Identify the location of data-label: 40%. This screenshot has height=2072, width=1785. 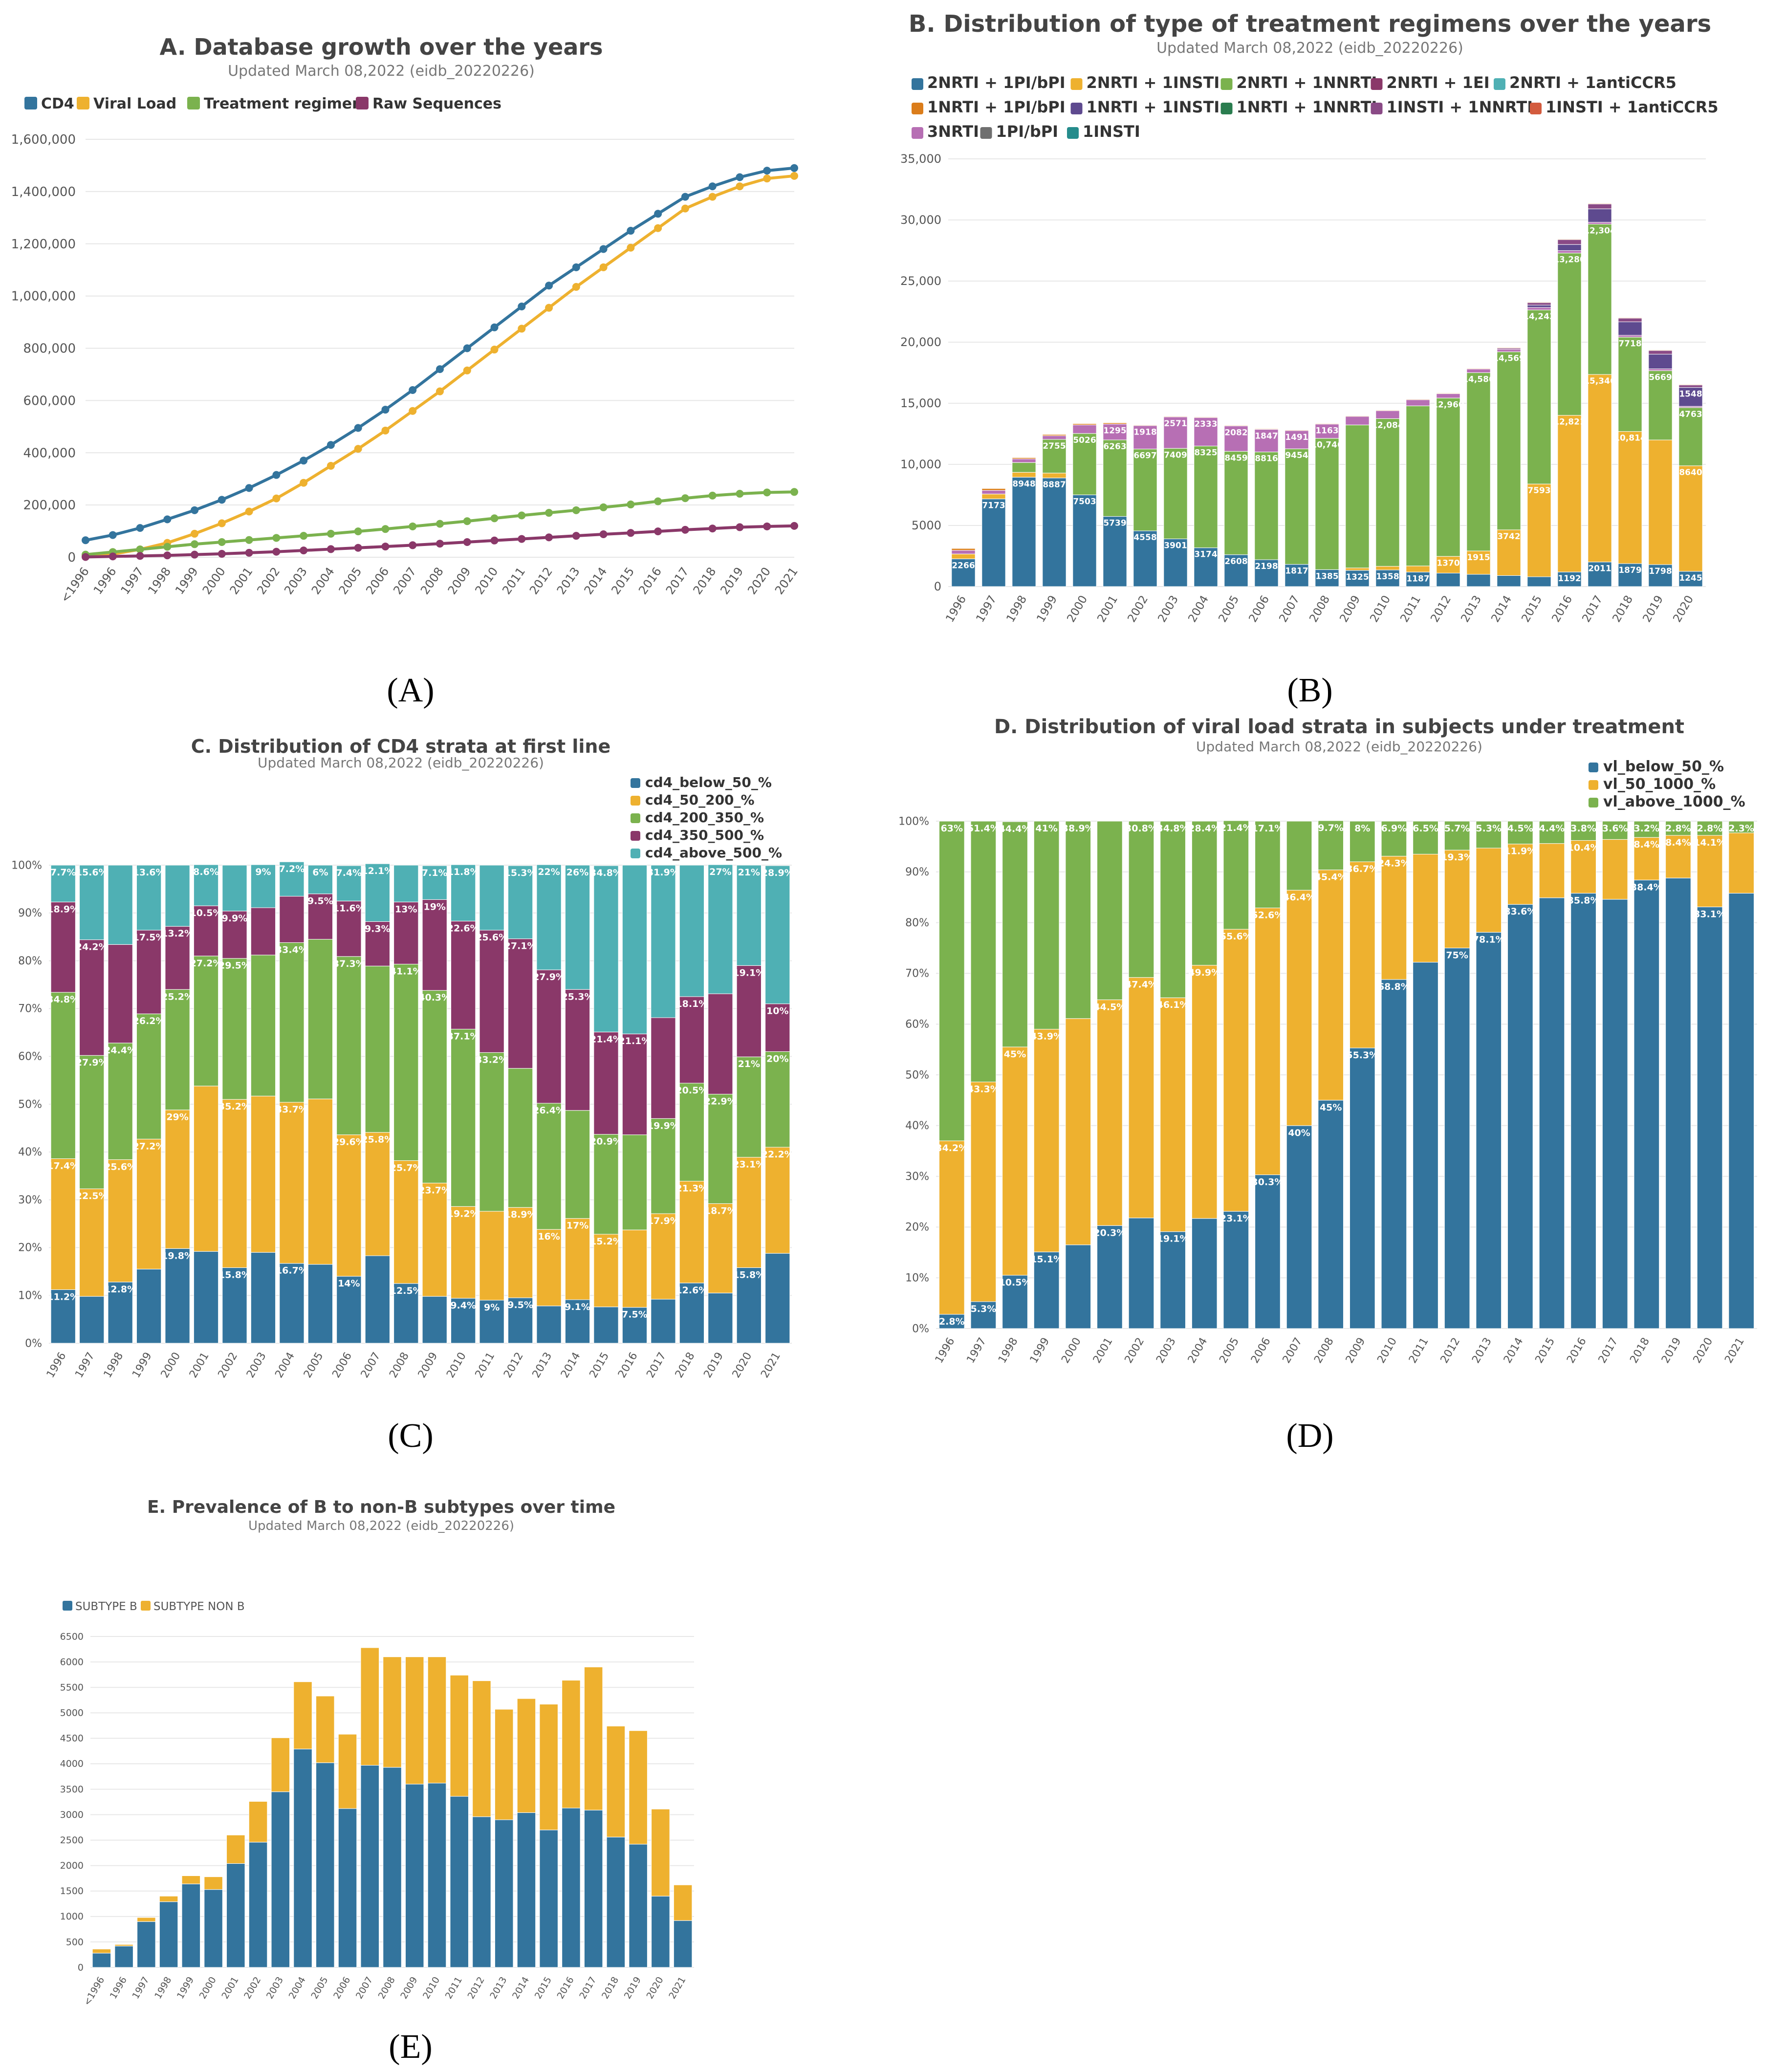
(1299, 1133).